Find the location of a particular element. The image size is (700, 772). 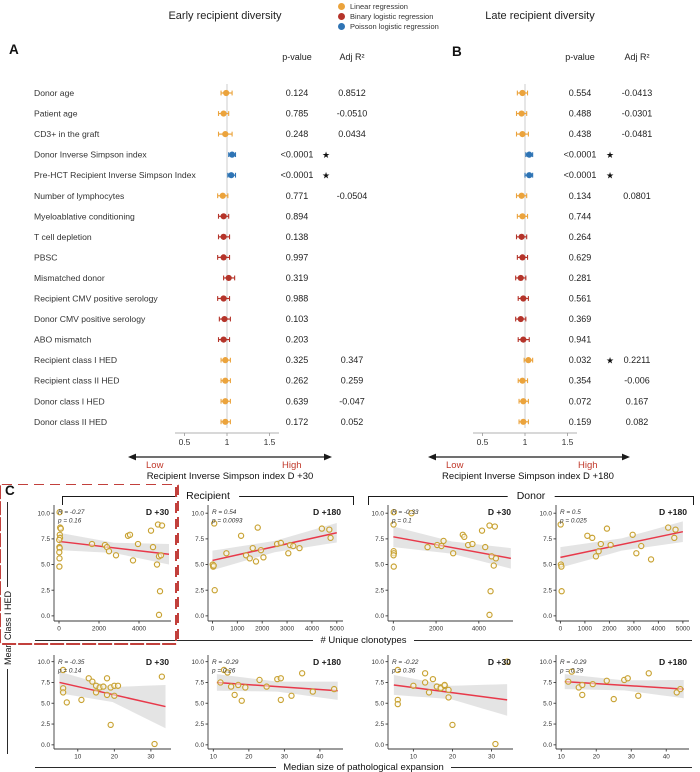

forest-row-A-2: CD3+ in the graft 0.248 0.0434 is located at coordinates (200, 134).